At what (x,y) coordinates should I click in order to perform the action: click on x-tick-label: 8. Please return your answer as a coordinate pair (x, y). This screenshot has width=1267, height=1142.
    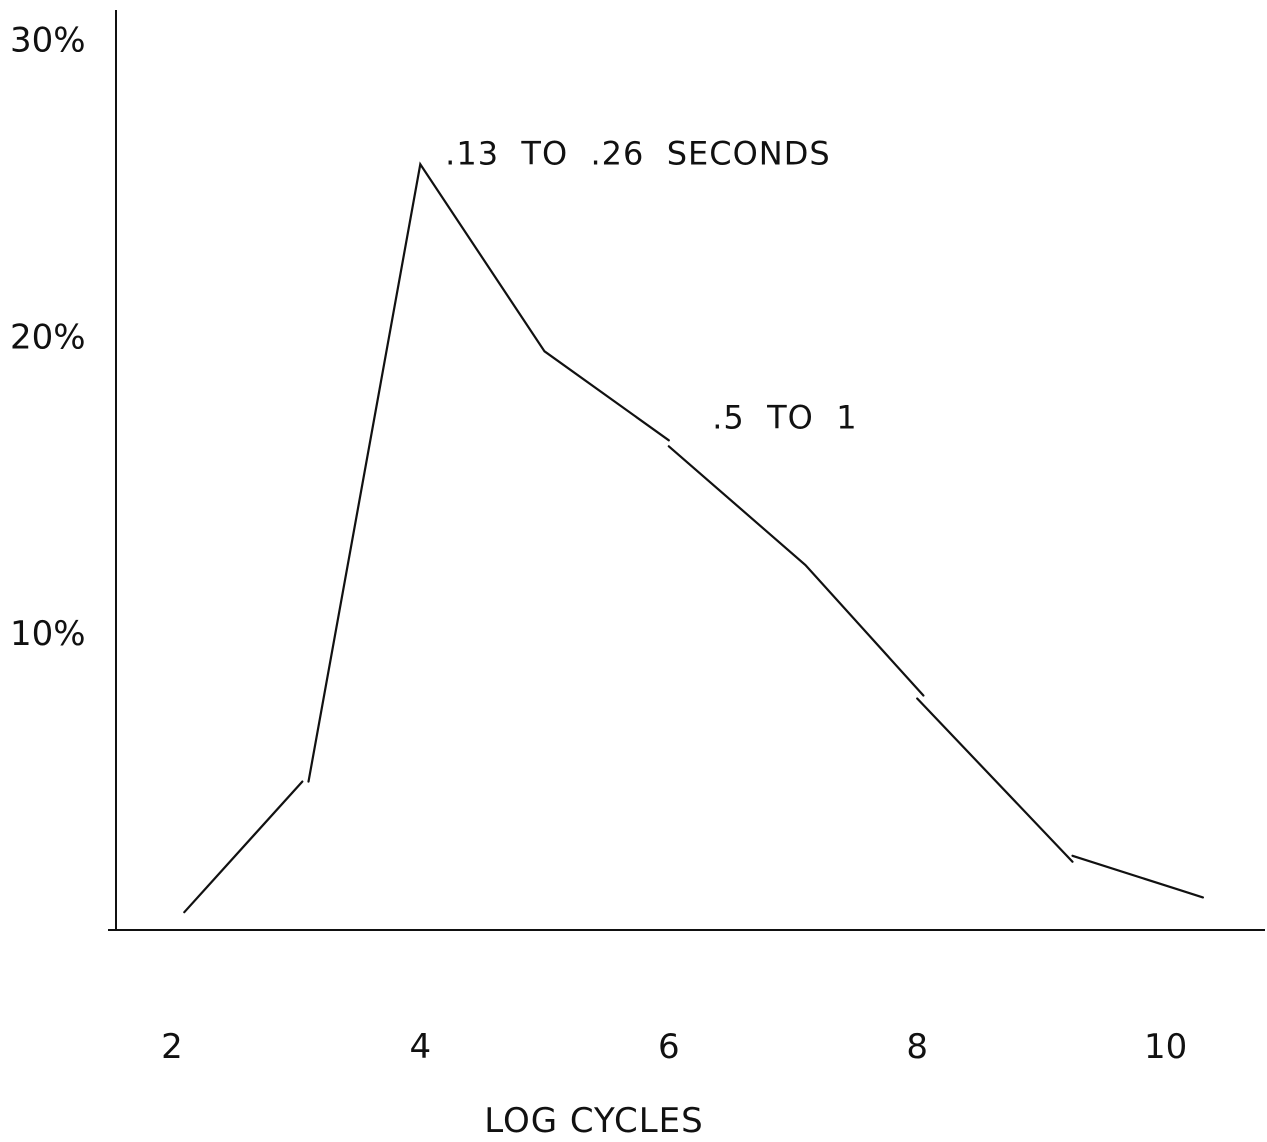
    Looking at the image, I should click on (917, 1047).